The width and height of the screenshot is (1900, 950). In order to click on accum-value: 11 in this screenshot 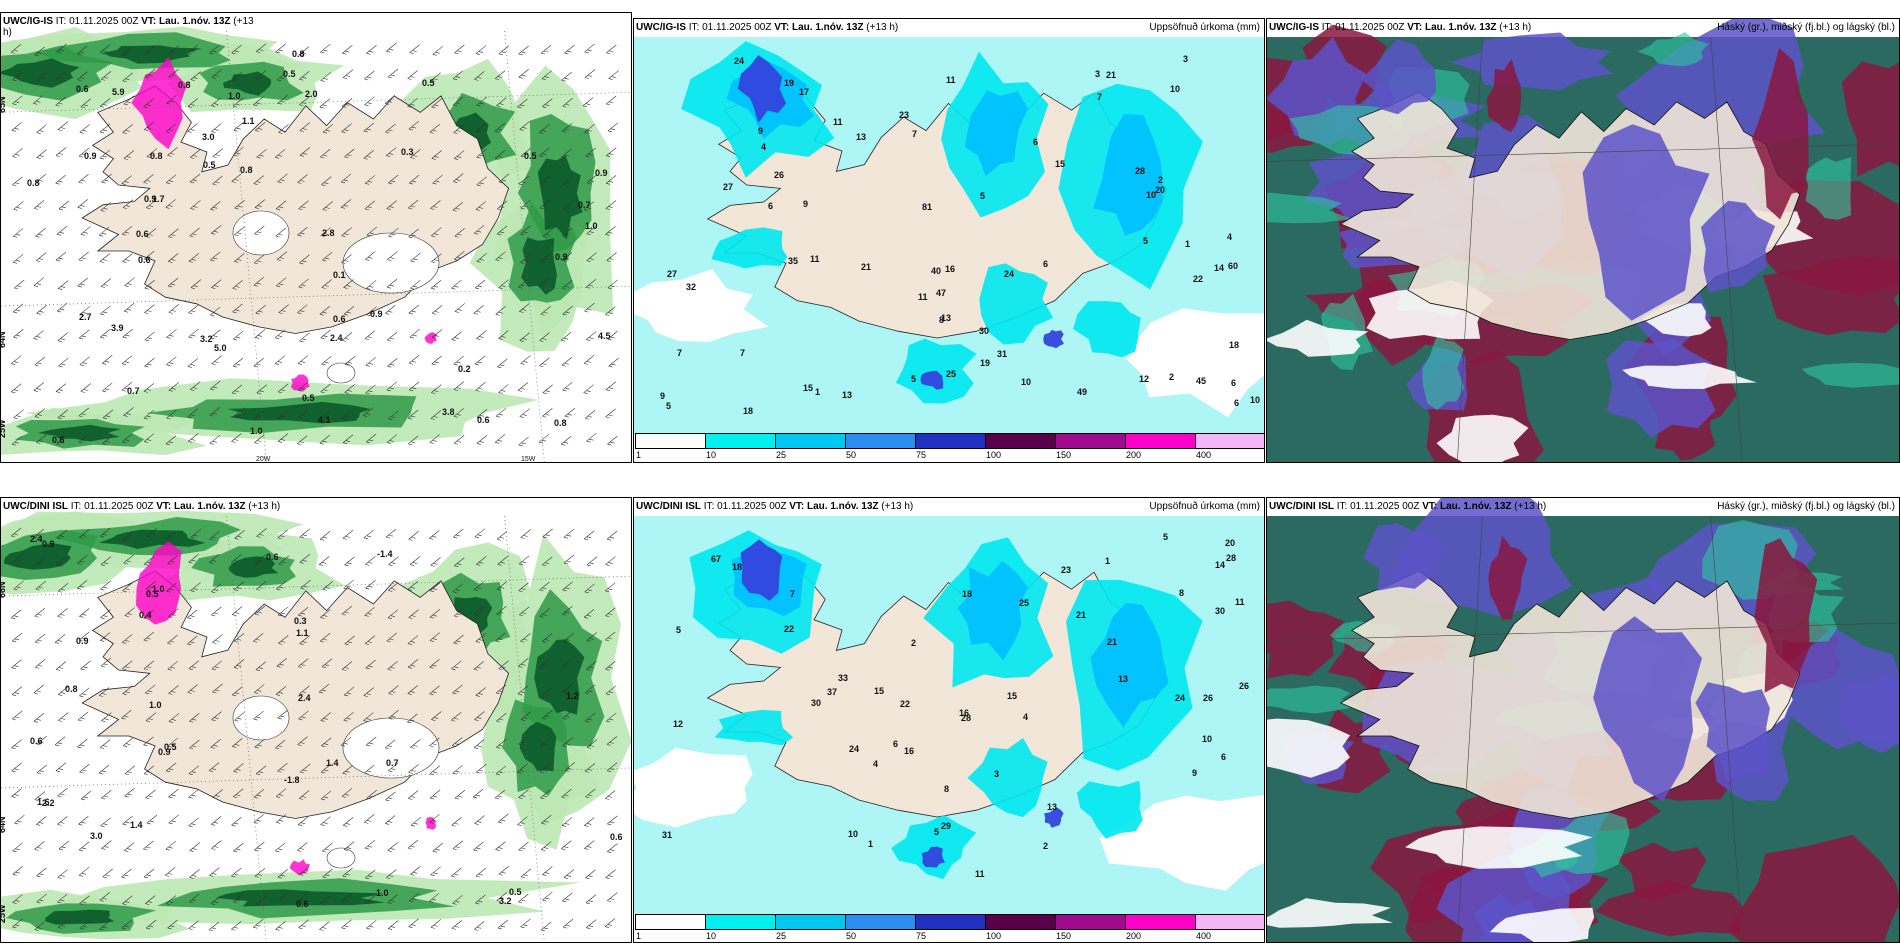, I will do `click(838, 122)`.